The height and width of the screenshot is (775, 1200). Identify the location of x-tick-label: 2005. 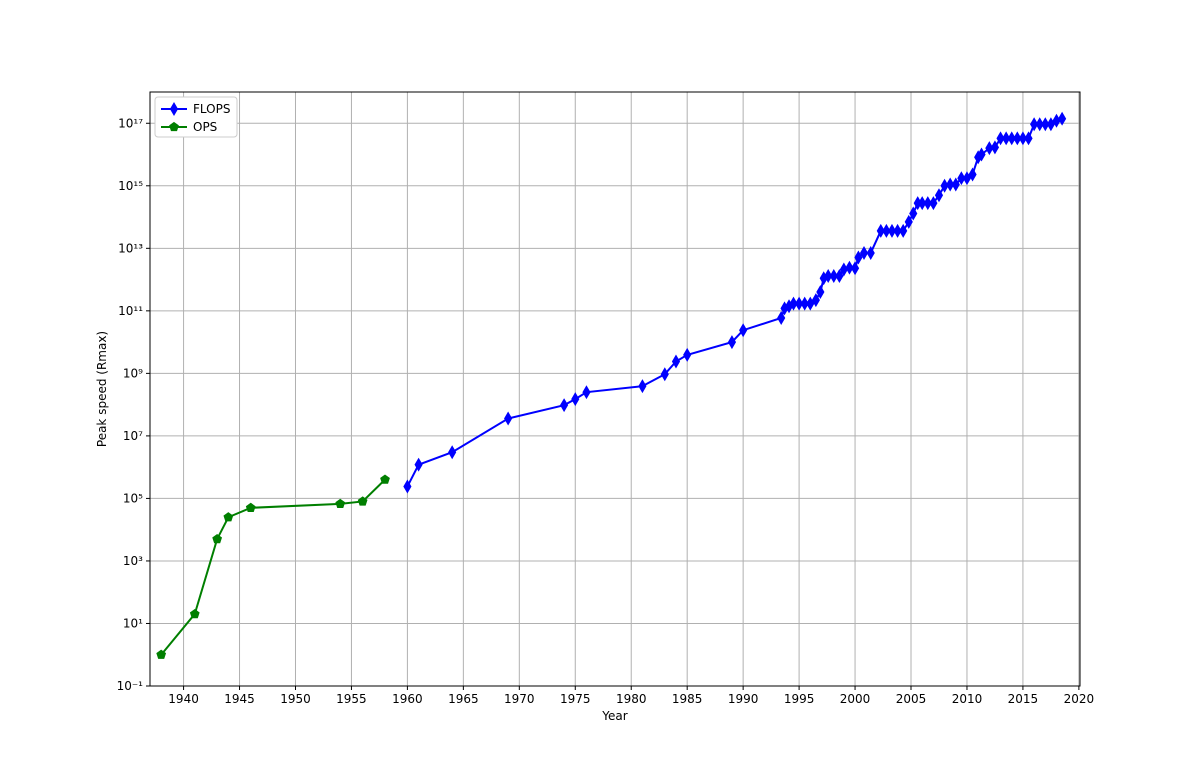
(911, 699).